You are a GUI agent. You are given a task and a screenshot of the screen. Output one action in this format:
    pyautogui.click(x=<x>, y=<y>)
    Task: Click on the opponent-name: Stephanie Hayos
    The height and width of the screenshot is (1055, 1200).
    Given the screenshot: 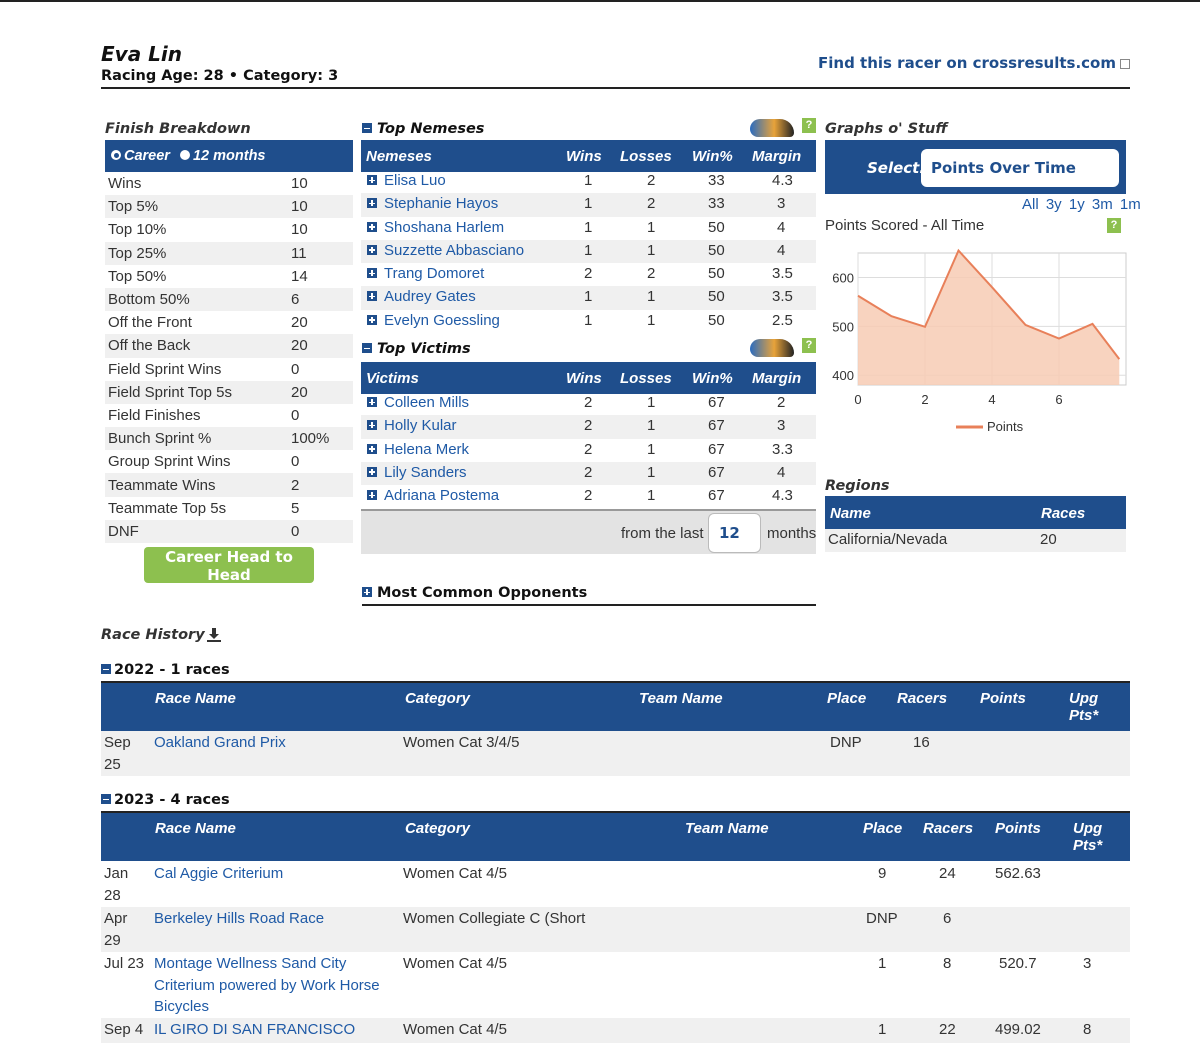 What is the action you would take?
    pyautogui.click(x=432, y=203)
    